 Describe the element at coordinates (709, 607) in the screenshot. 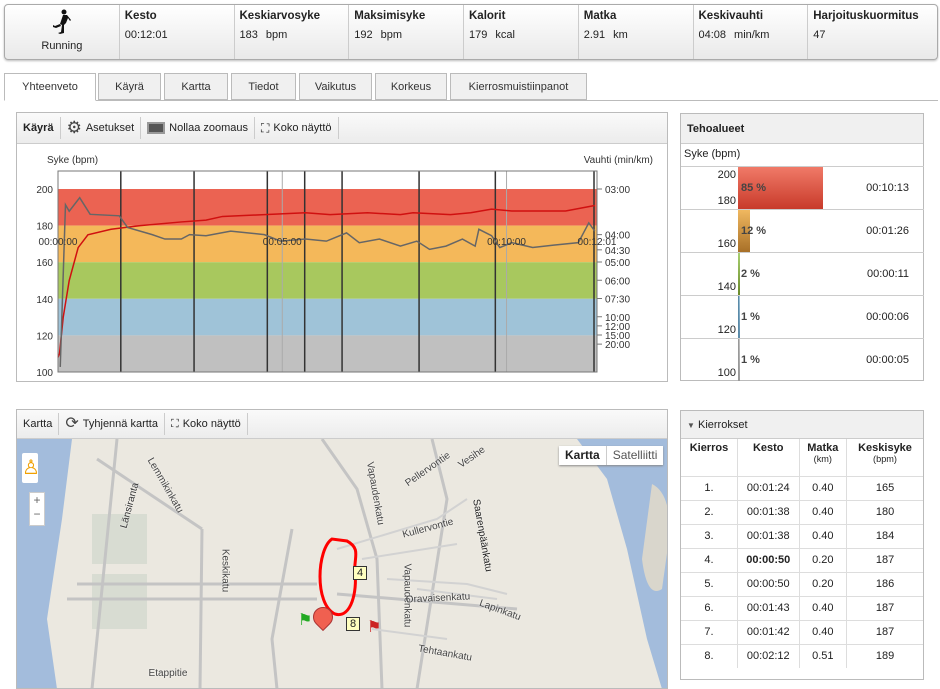

I see `lap-cell: 6.` at that location.